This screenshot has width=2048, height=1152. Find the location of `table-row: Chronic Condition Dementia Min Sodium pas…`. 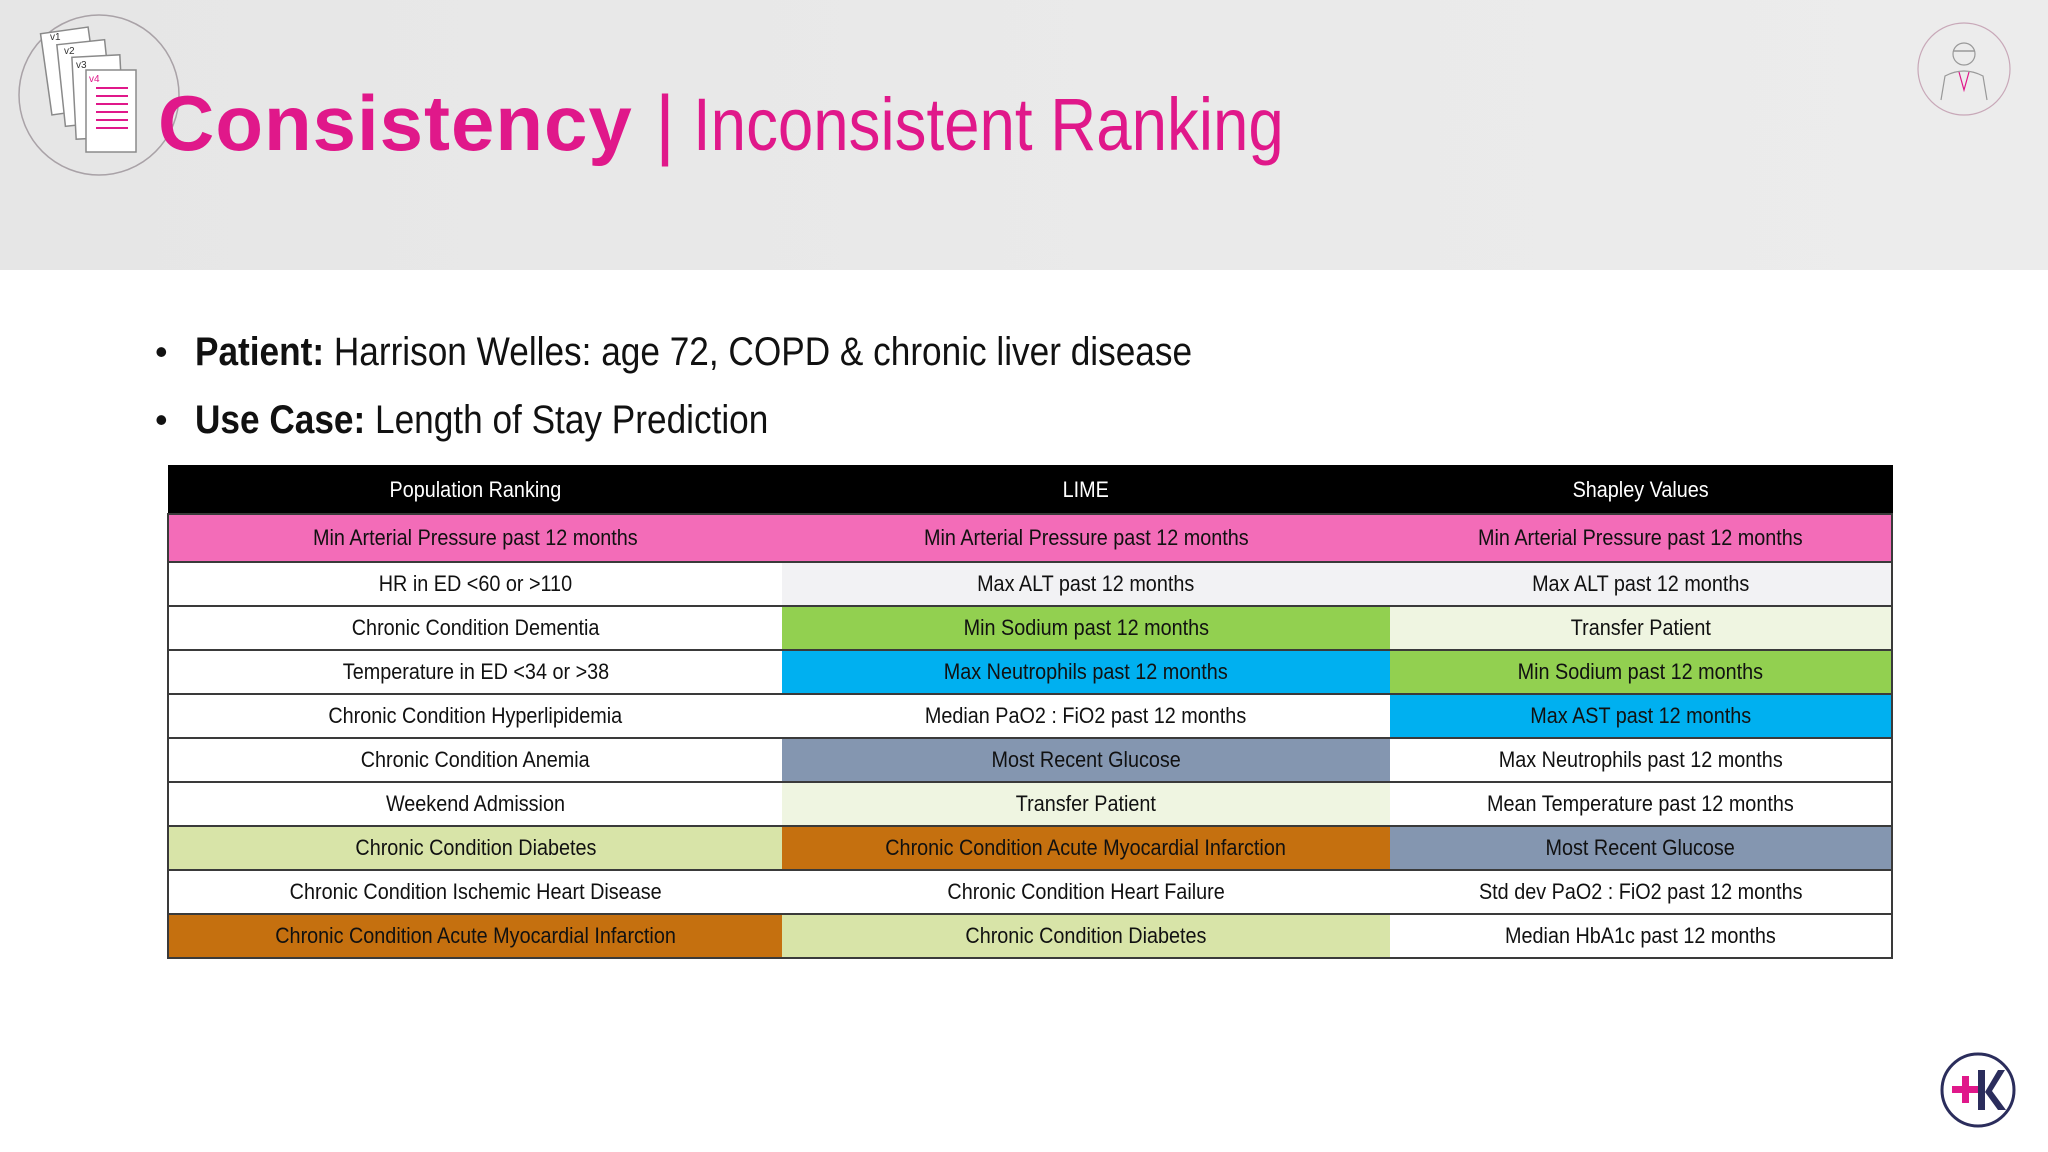

table-row: Chronic Condition Dementia Min Sodium pas… is located at coordinates (1030, 628).